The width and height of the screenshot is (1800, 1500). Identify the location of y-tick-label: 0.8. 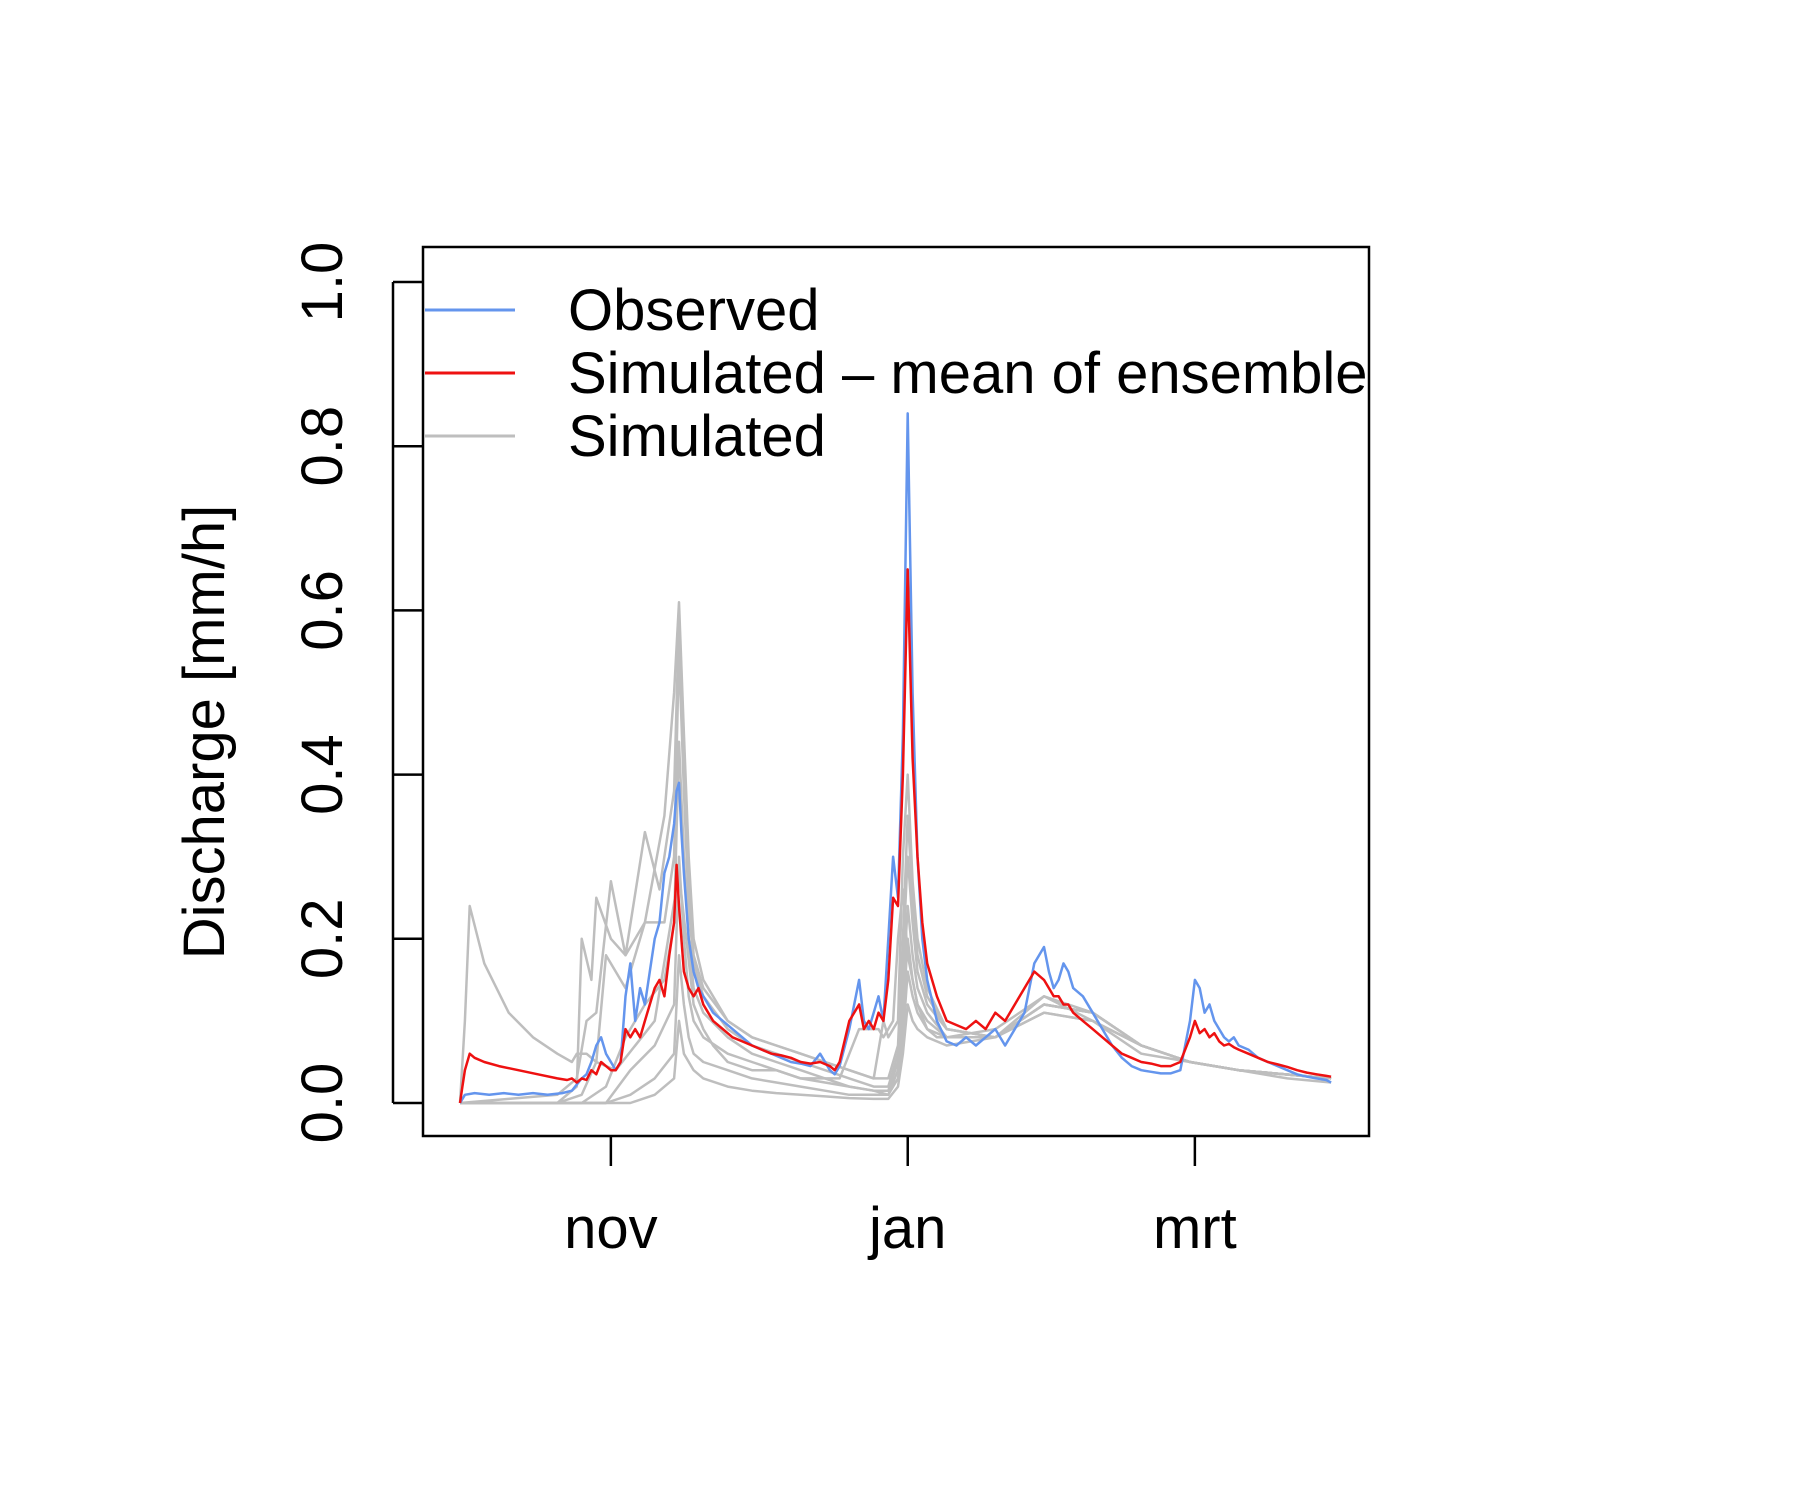
(322, 446).